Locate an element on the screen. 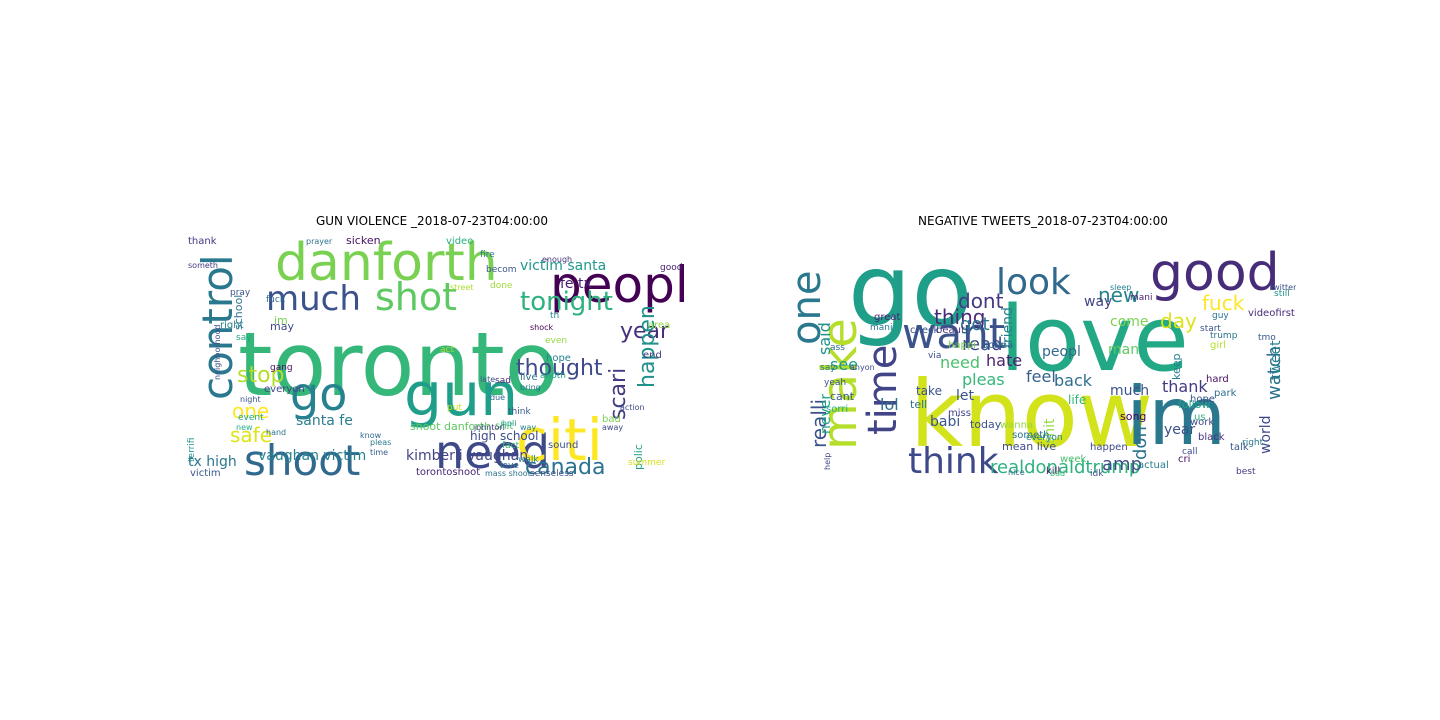 The width and height of the screenshot is (1440, 720). cloud-word: bring is located at coordinates (530, 387).